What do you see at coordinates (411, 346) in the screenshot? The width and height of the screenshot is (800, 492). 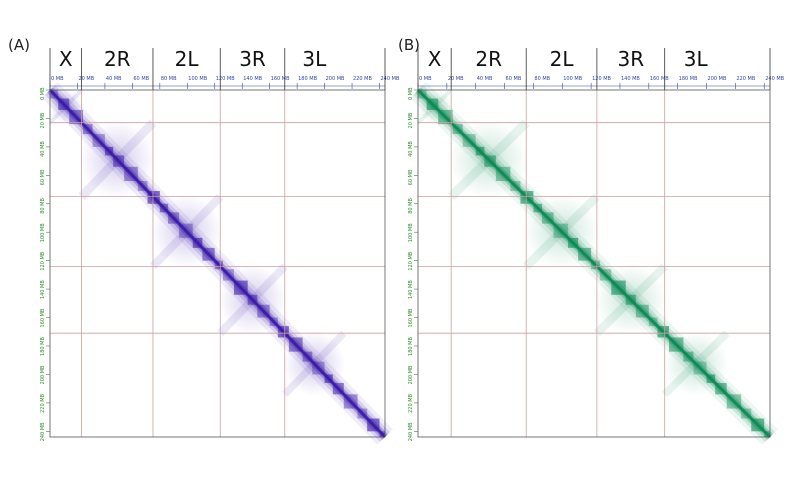 I see `y-tick-label: 180 MB` at bounding box center [411, 346].